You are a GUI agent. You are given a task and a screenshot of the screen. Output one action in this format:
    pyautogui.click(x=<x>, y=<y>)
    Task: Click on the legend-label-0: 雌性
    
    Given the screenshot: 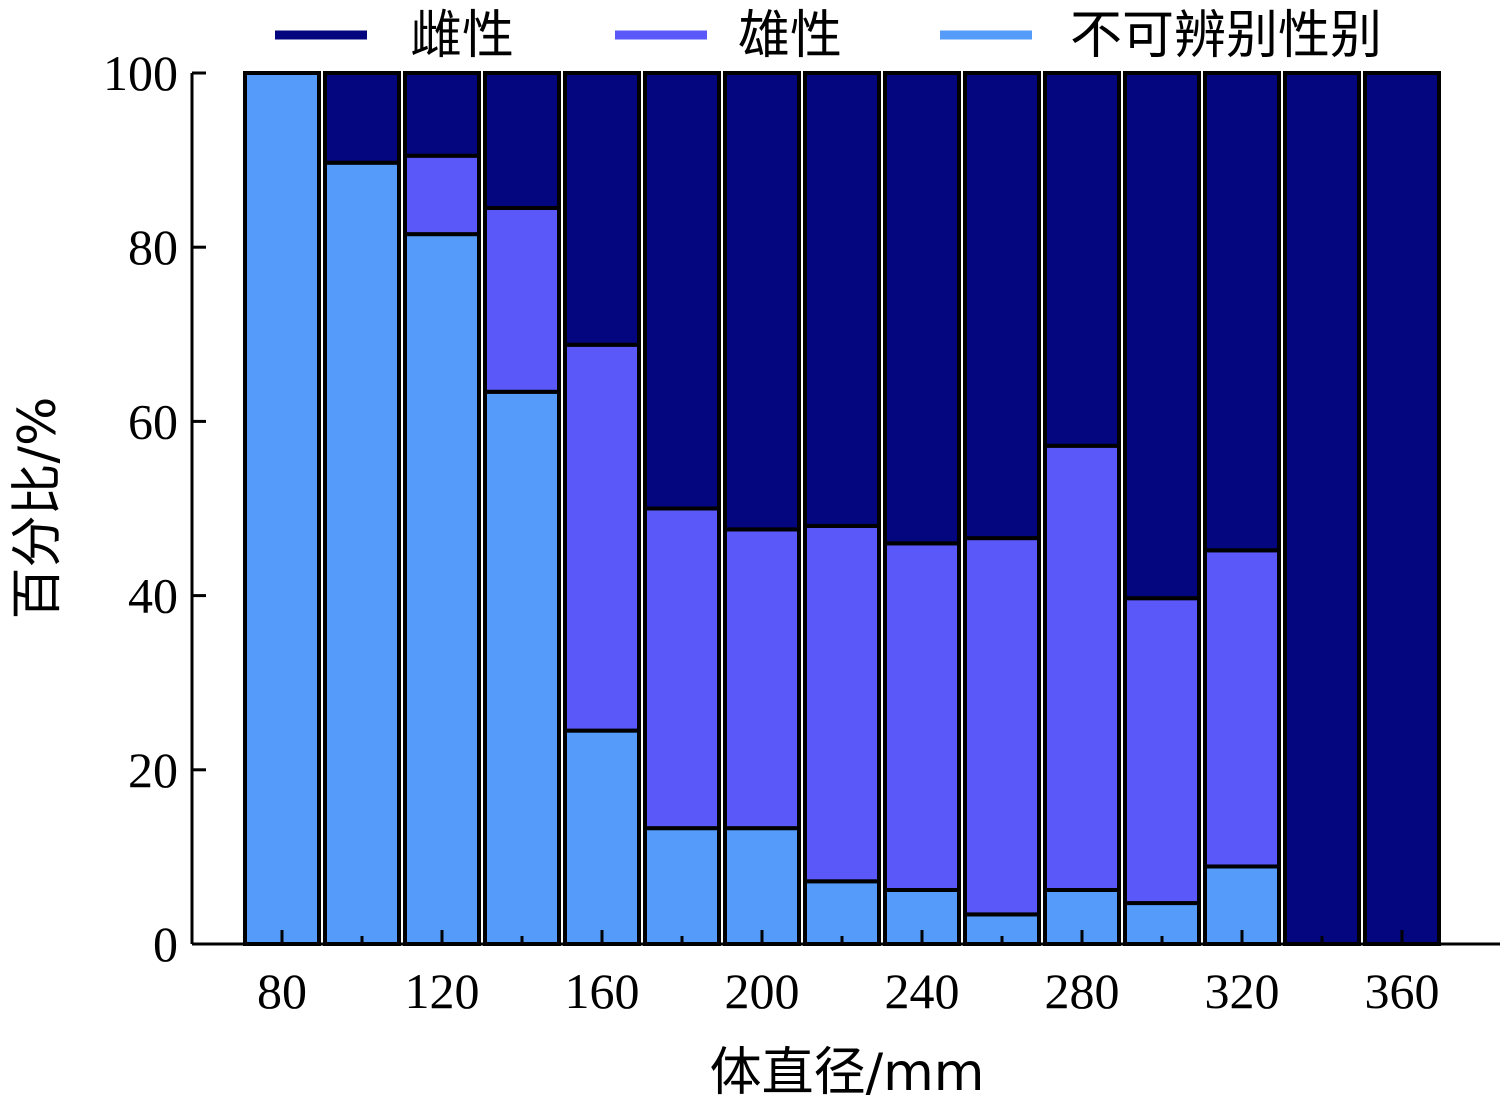 What is the action you would take?
    pyautogui.click(x=462, y=36)
    